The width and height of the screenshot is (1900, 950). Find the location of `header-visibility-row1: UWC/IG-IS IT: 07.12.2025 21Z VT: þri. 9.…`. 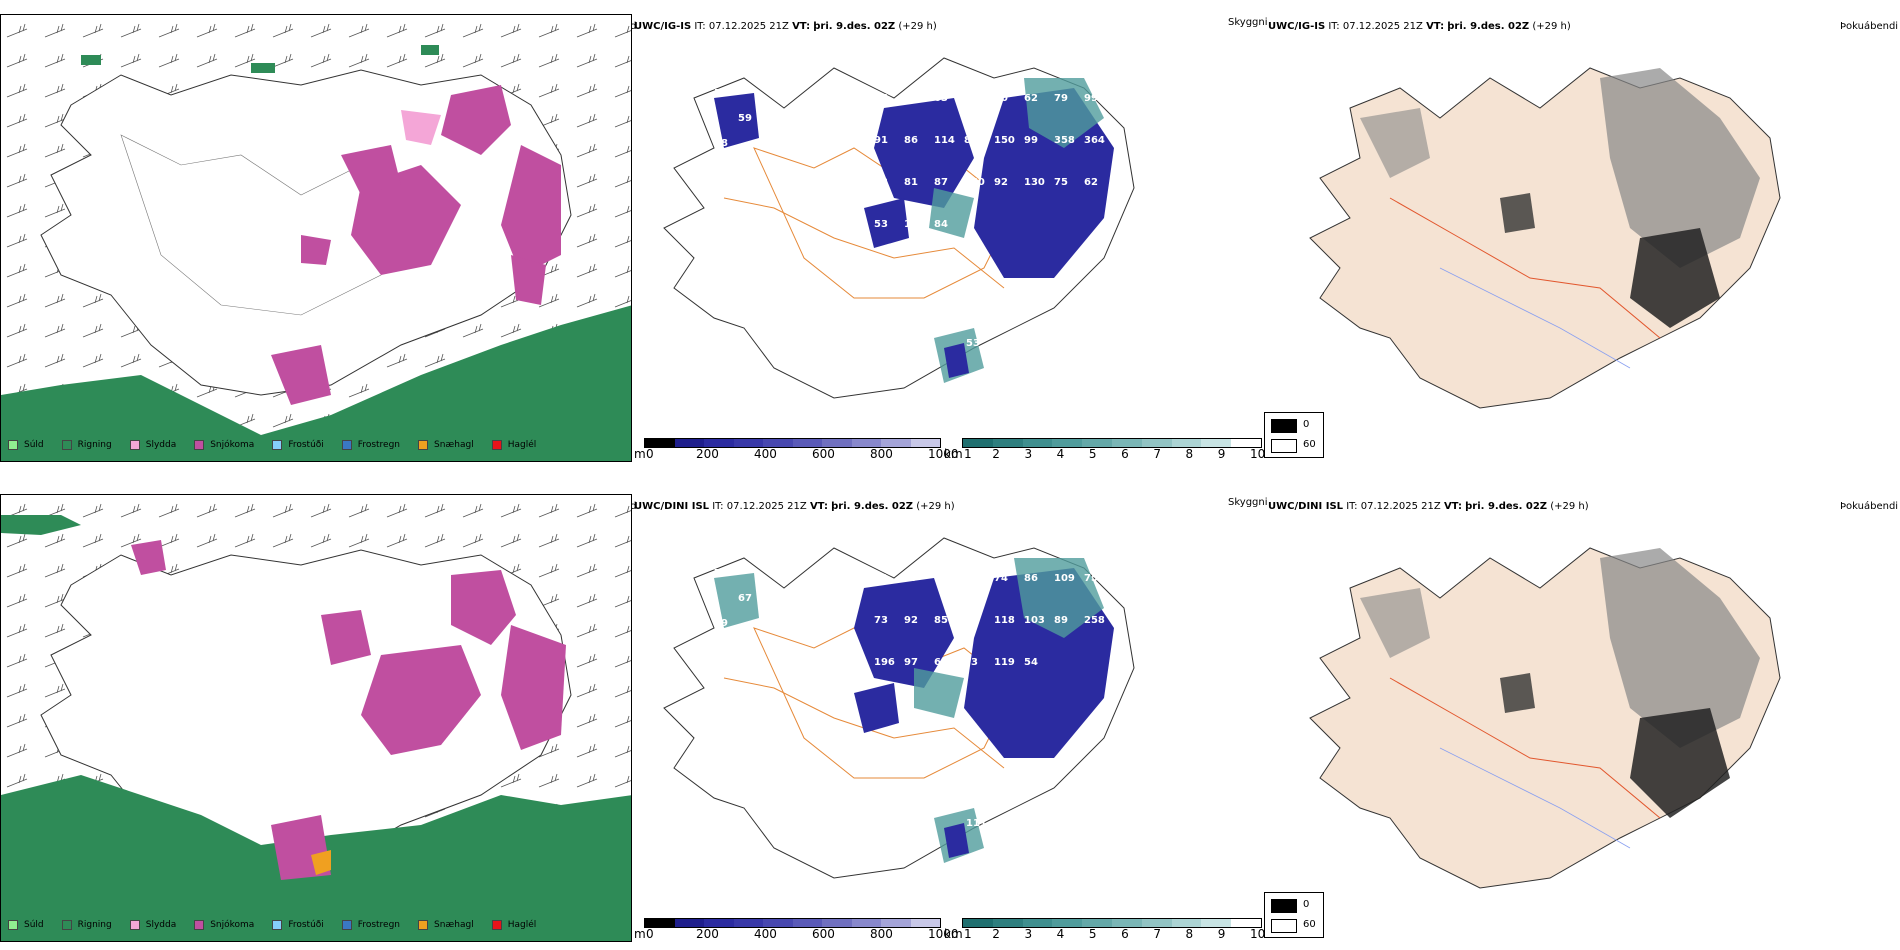

header-visibility-row1: UWC/IG-IS IT: 07.12.2025 21Z VT: þri. 9.… is located at coordinates (785, 26).